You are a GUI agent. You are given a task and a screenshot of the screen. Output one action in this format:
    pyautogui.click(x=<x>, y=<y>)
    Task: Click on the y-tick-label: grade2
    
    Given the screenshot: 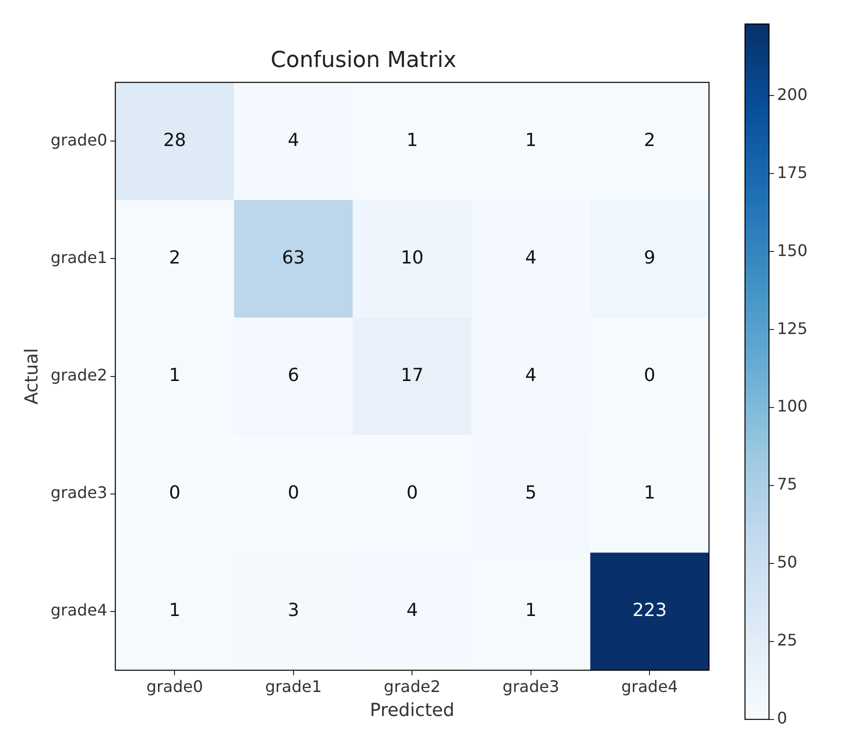 What is the action you would take?
    pyautogui.click(x=79, y=374)
    